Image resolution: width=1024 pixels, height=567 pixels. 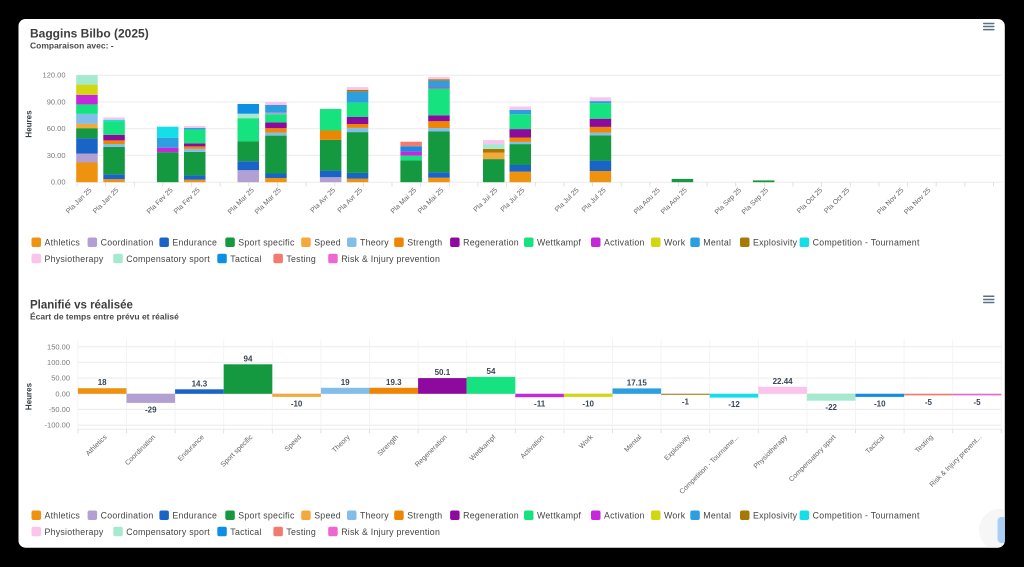 What do you see at coordinates (59, 409) in the screenshot?
I see `svg-text: -50.00` at bounding box center [59, 409].